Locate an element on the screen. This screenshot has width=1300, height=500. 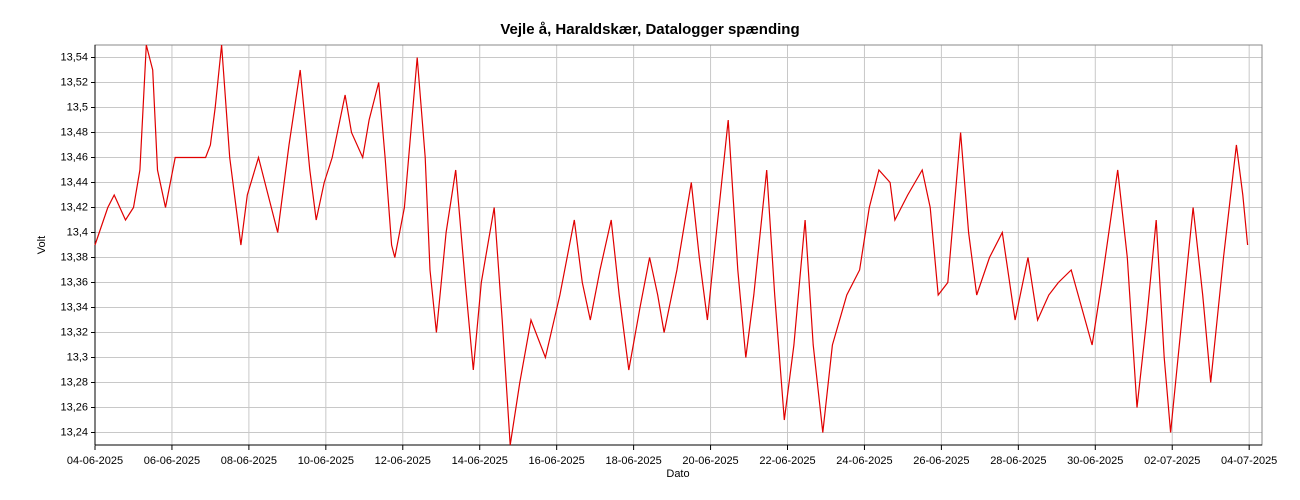
y-tick-label: 13,54 is located at coordinates (74, 57).